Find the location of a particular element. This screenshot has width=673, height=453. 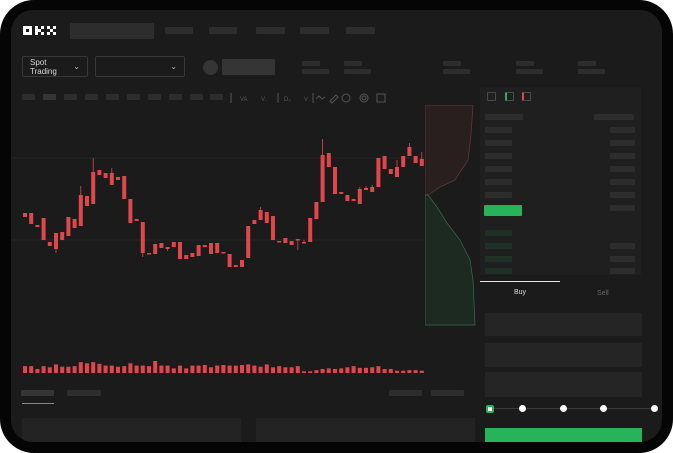

bid-size is located at coordinates (622, 246).